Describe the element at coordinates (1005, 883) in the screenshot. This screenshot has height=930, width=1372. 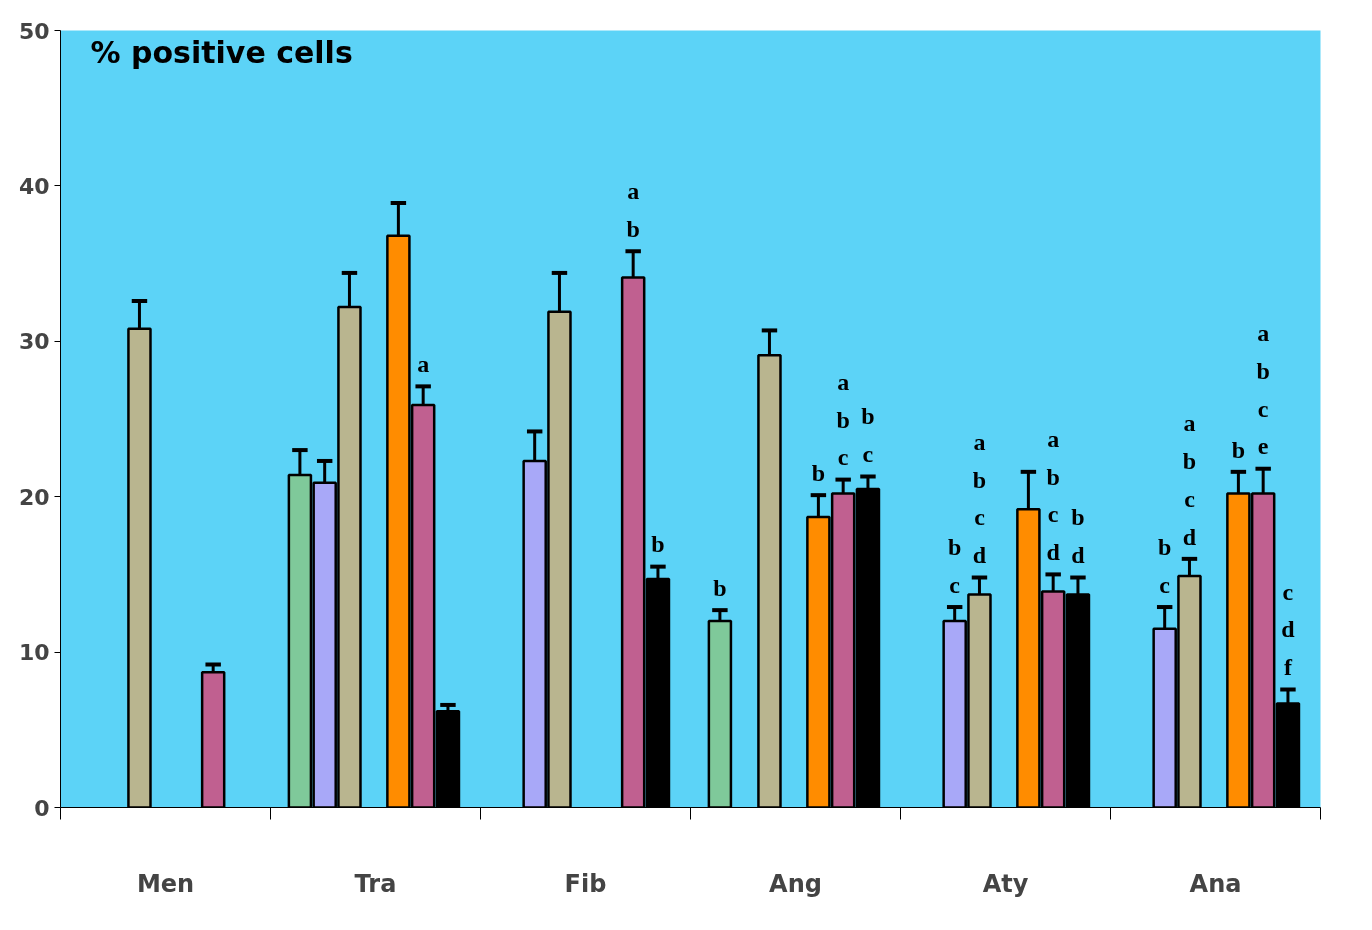
I see `x-tick-label: Aty` at that location.